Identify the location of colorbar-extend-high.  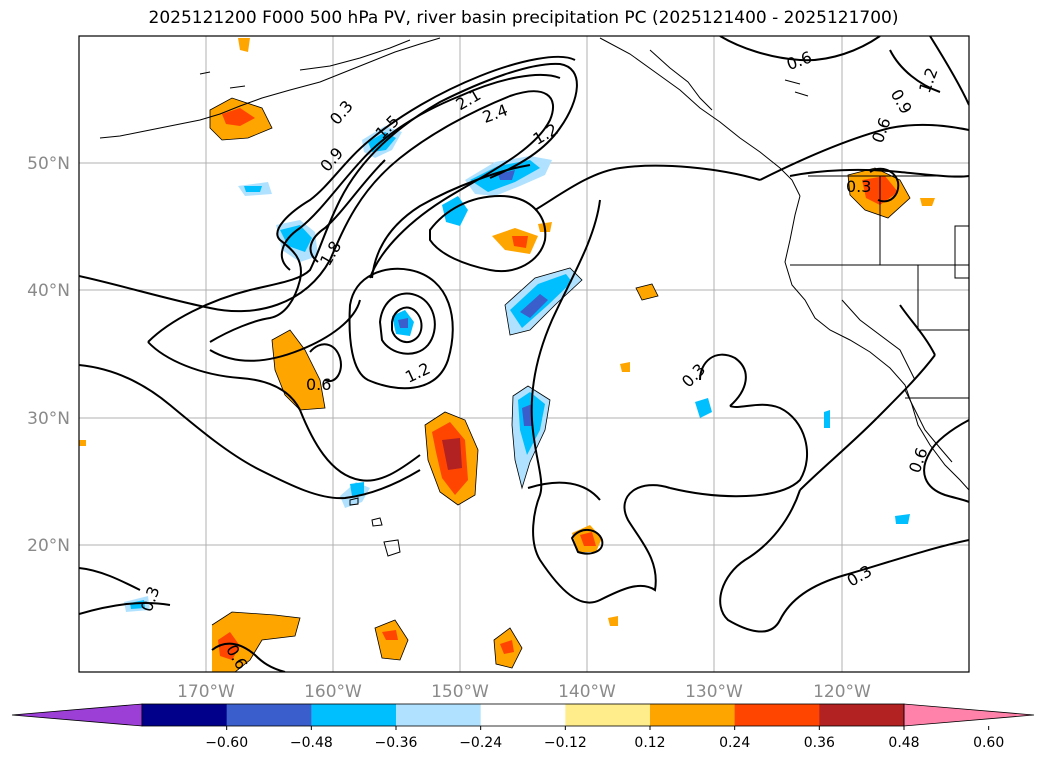
(969, 715).